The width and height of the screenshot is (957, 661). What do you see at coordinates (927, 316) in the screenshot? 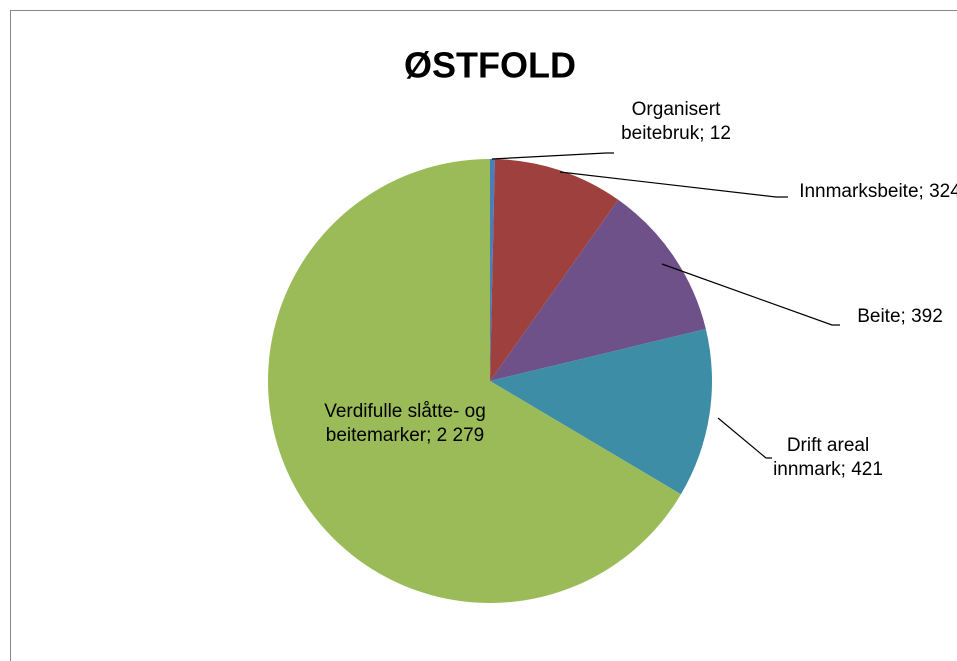
I see `label-value: 392` at bounding box center [927, 316].